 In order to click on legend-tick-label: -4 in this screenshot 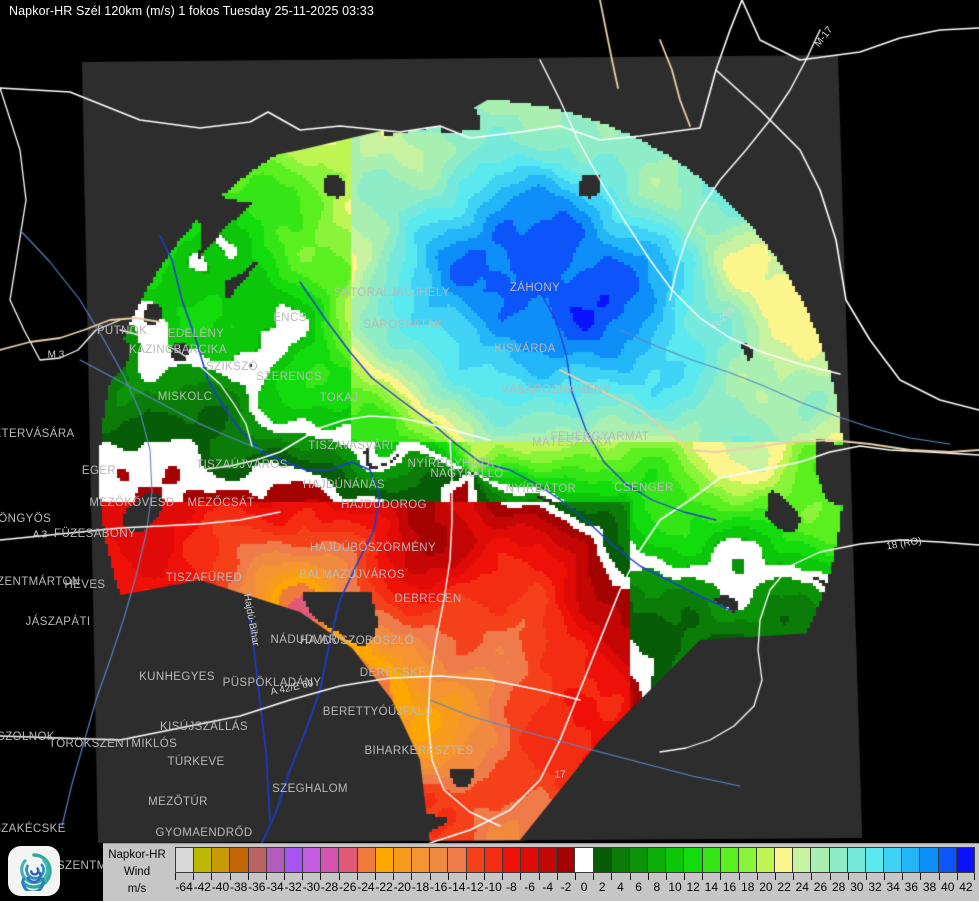, I will do `click(548, 887)`.